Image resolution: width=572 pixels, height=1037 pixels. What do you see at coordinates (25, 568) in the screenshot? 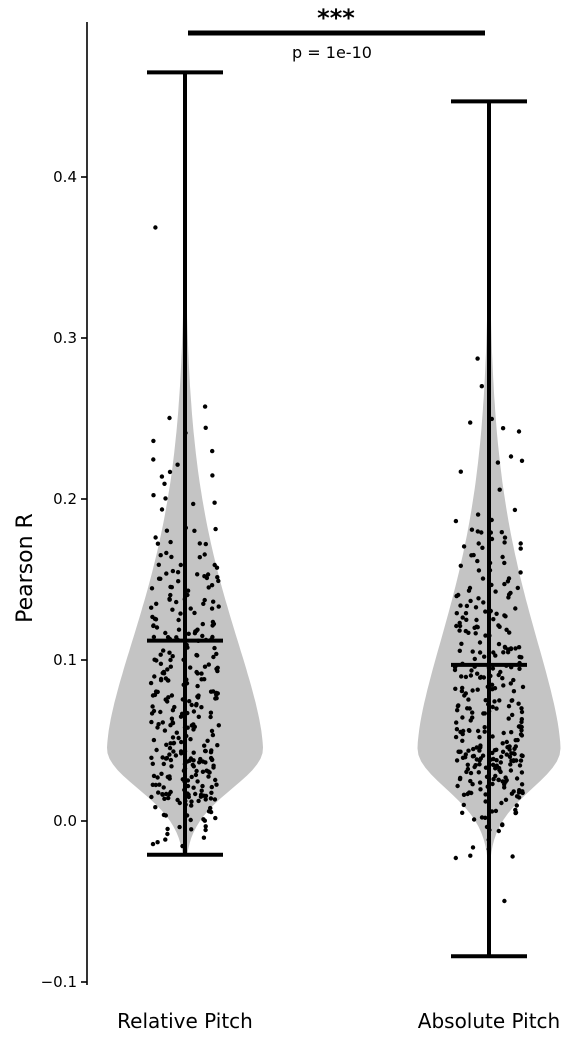
I see `y-axis-label: Pearson R` at bounding box center [25, 568].